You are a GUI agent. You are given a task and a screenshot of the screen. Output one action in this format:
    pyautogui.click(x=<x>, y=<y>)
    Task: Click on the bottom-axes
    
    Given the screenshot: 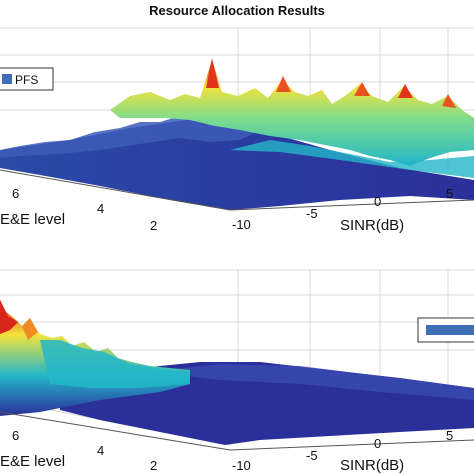 What is the action you would take?
    pyautogui.click(x=237, y=431)
    